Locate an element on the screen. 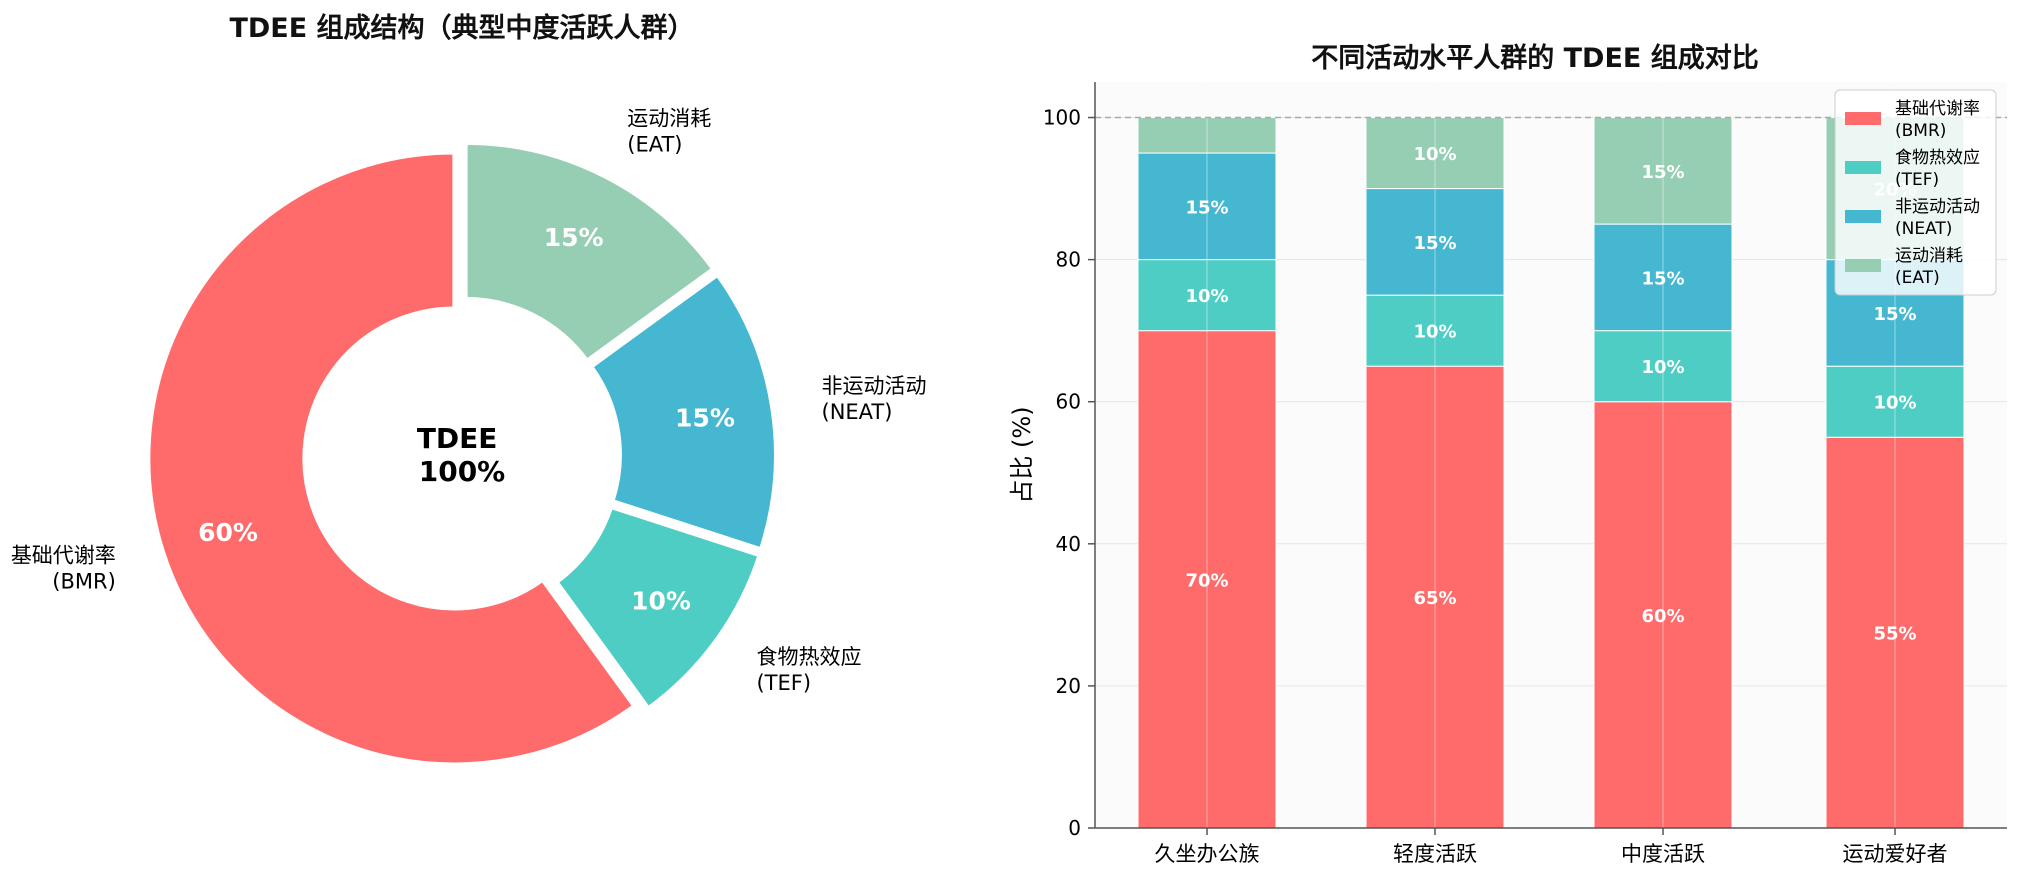 This screenshot has width=2020, height=881. legend-swatch-基础代谢率 is located at coordinates (1863, 118).